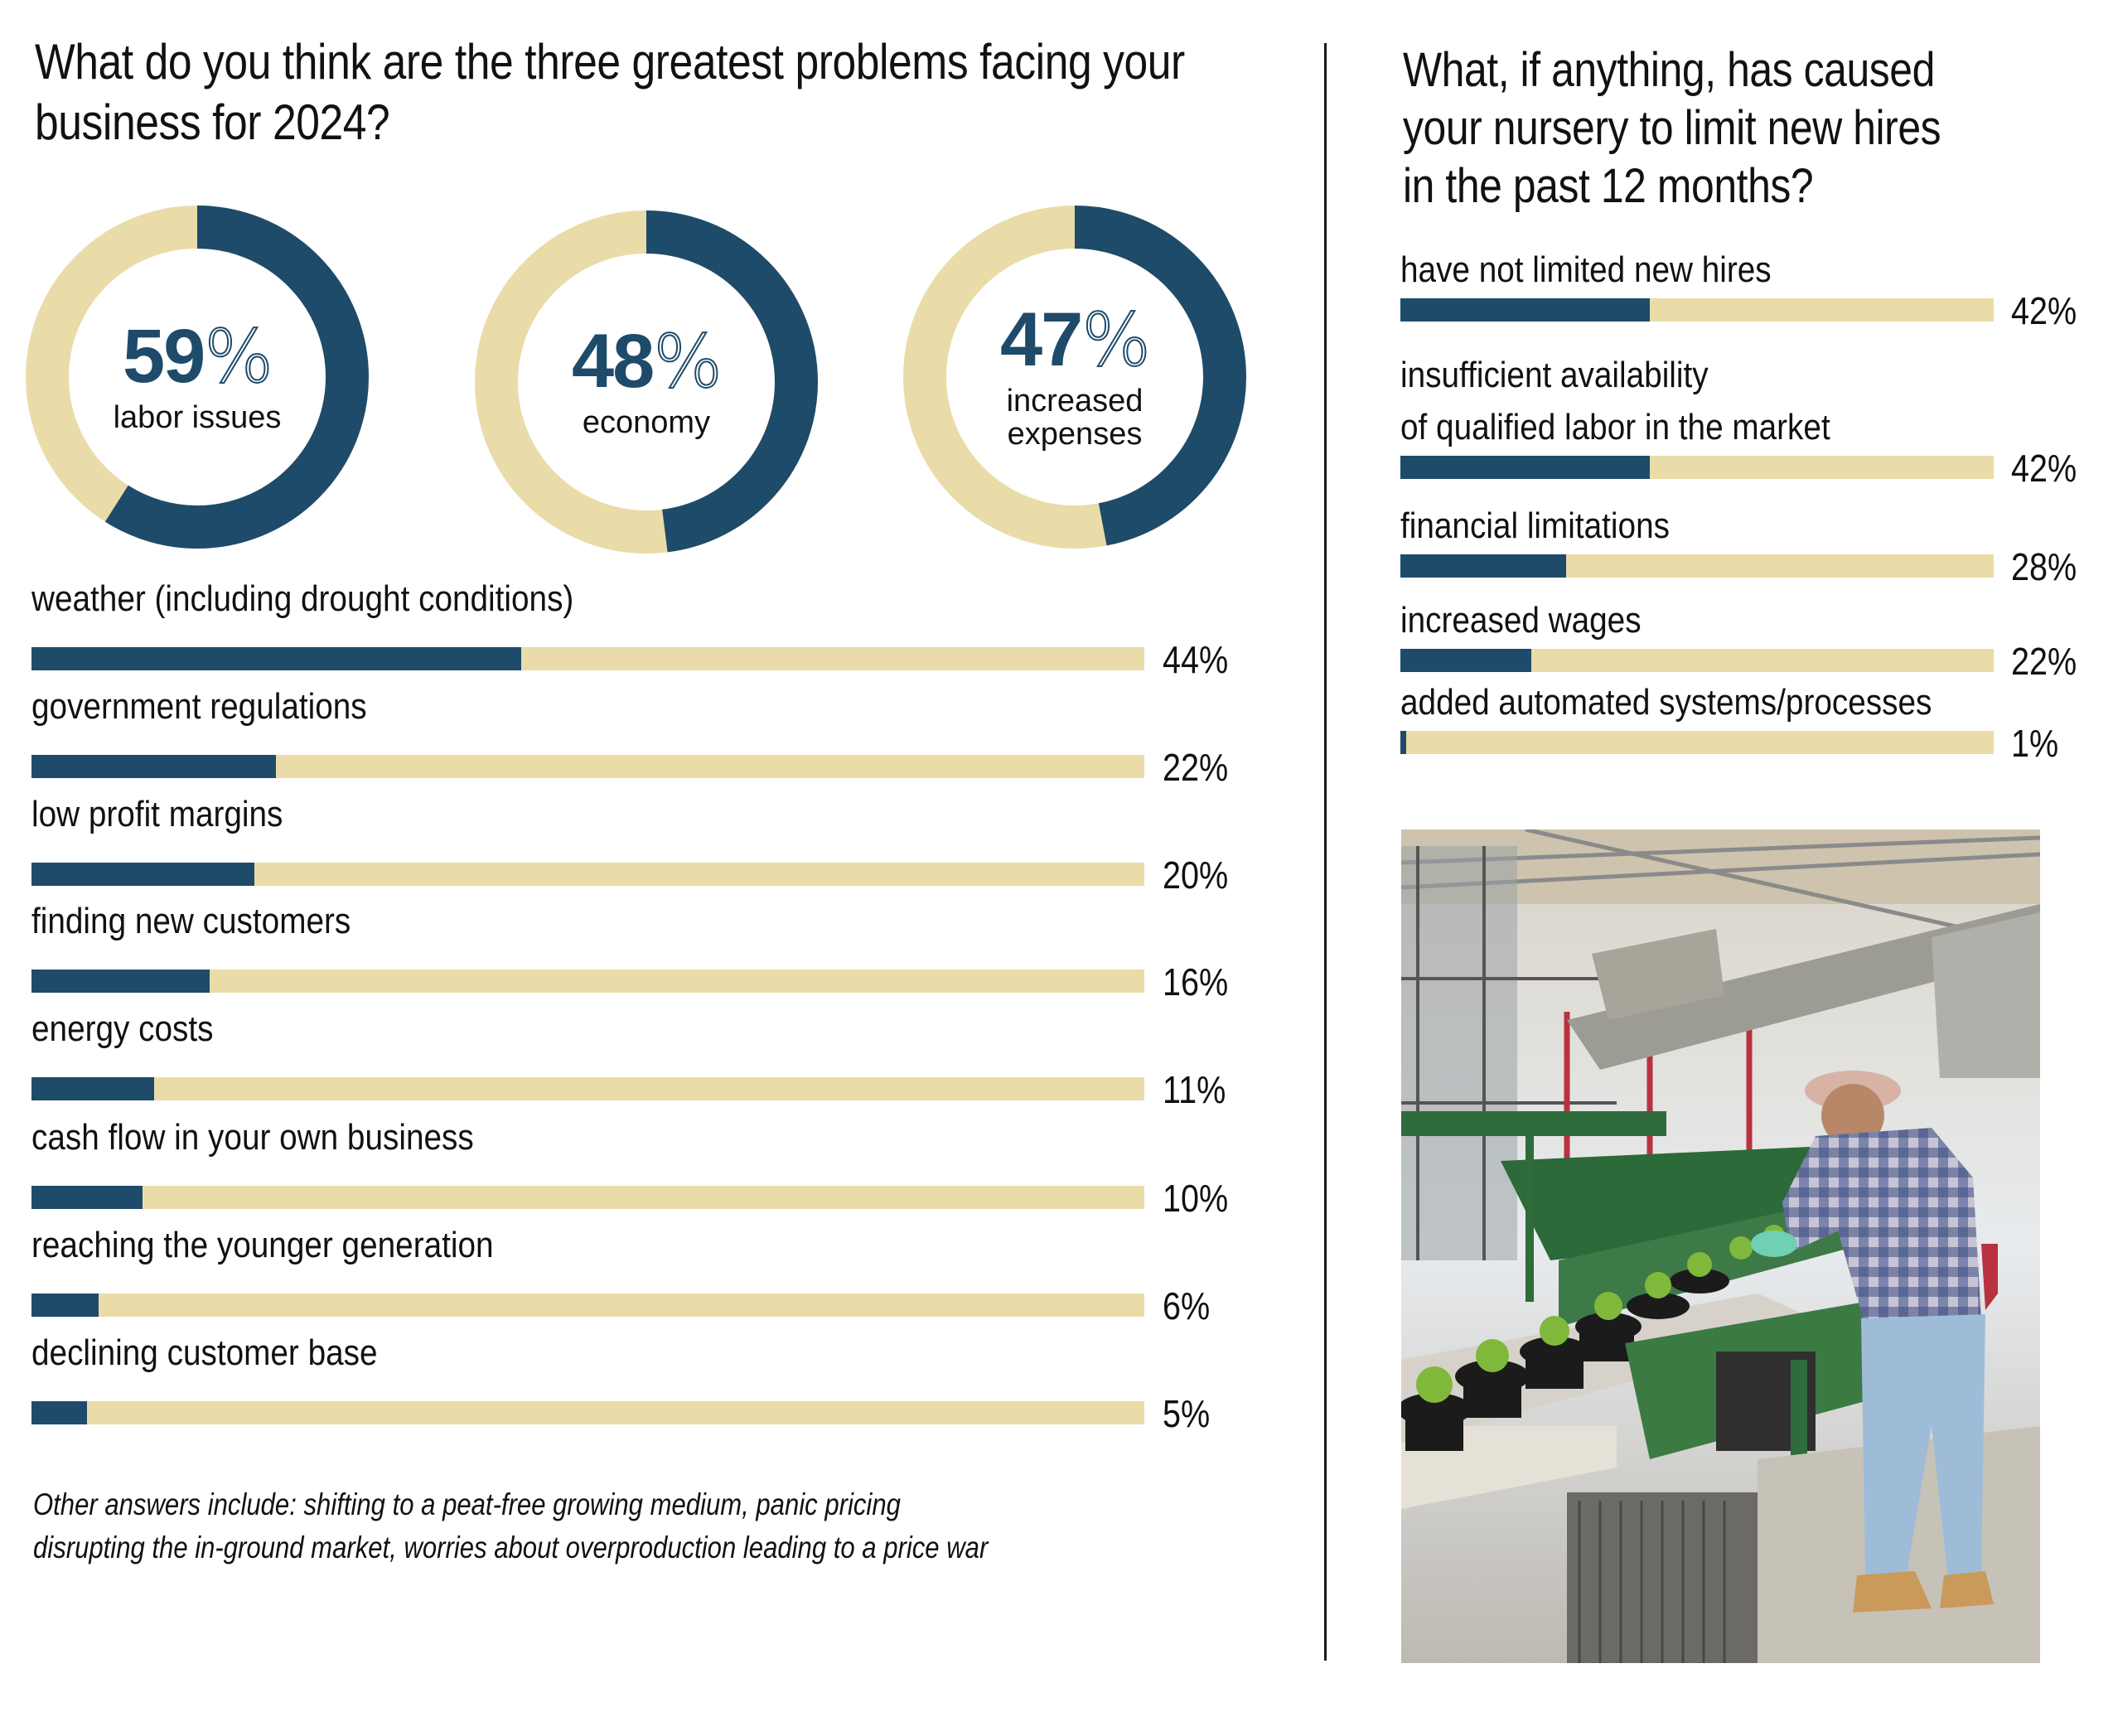 This screenshot has height=1736, width=2113. Describe the element at coordinates (302, 598) in the screenshot. I see `bar-category-label: weather (including drought conditions)` at that location.